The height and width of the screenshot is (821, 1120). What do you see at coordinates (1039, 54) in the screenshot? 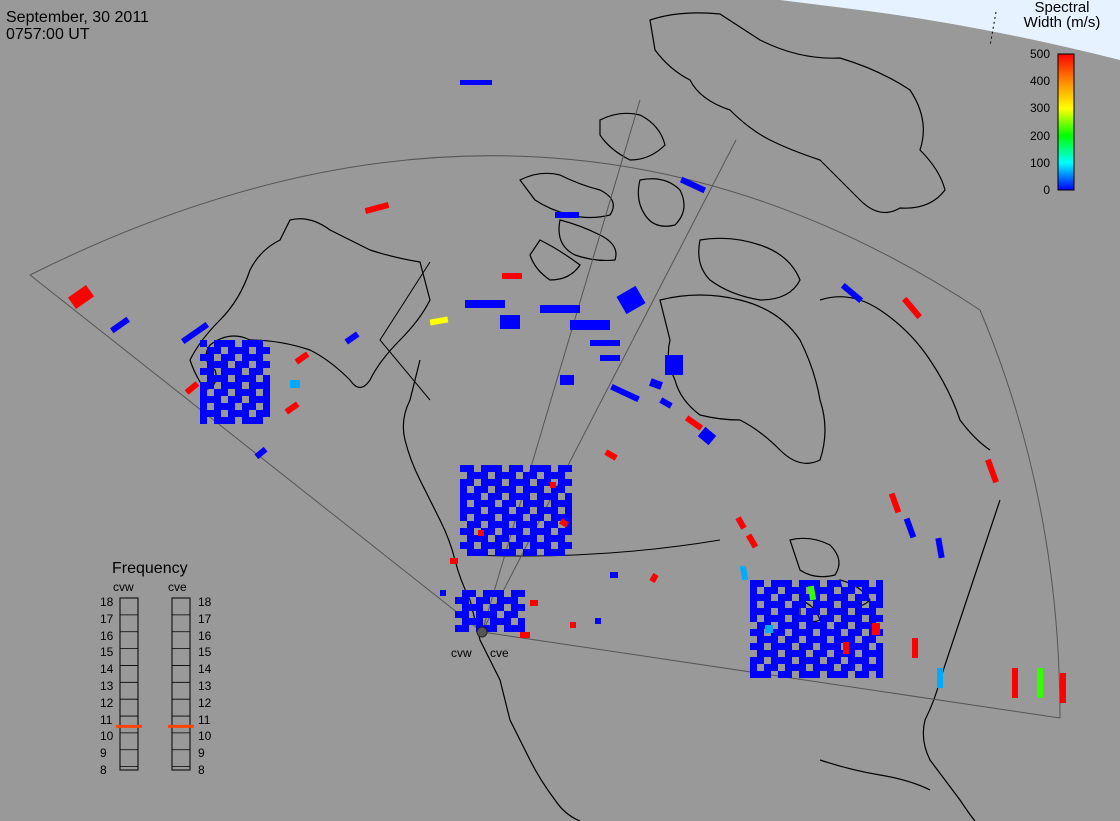
I see `colorbar-tick-label: 500` at bounding box center [1039, 54].